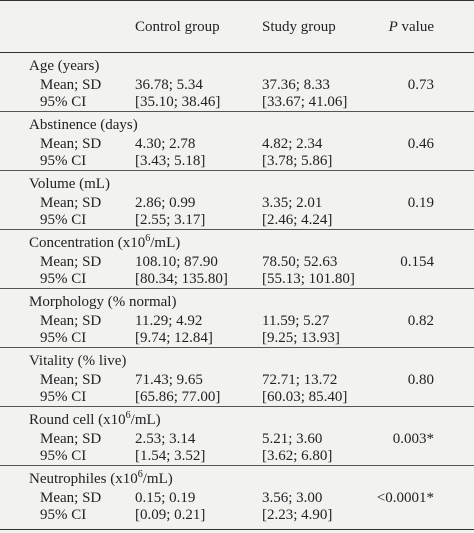  I want to click on cell-control-ci: [80.34; 135.80], so click(181, 279).